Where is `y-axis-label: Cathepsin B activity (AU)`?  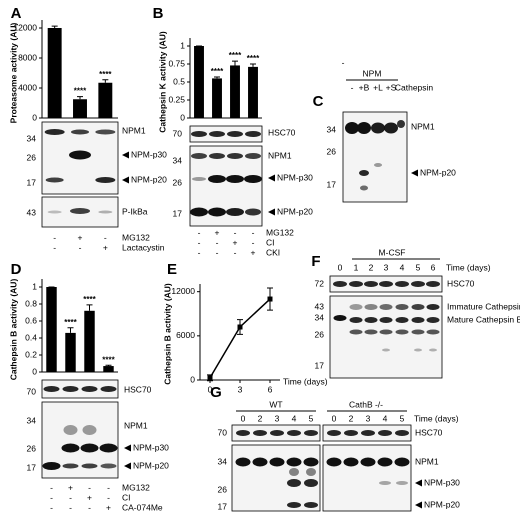 y-axis-label: Cathepsin B activity (AU) is located at coordinates (13, 330).